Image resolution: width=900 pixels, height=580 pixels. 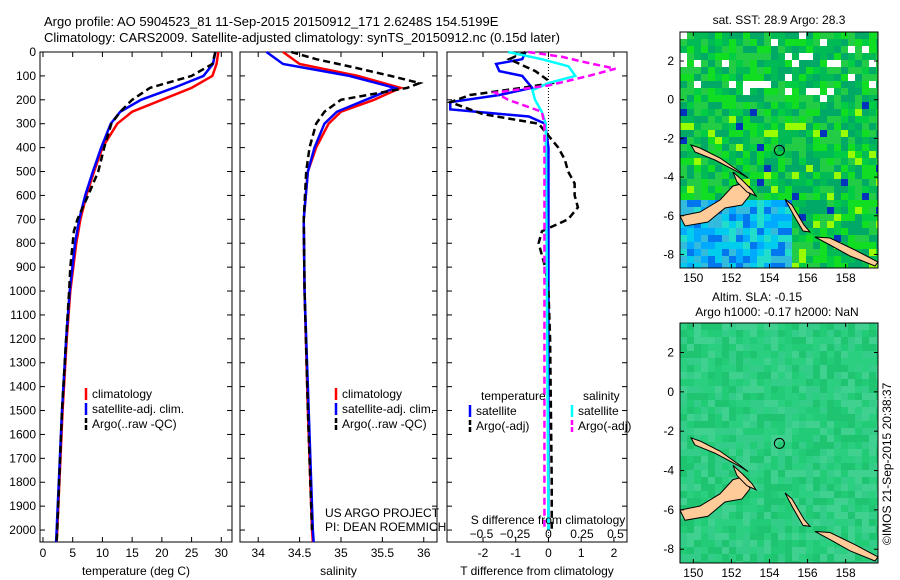 What do you see at coordinates (343, 296) in the screenshot?
I see `series-line-climatology` at bounding box center [343, 296].